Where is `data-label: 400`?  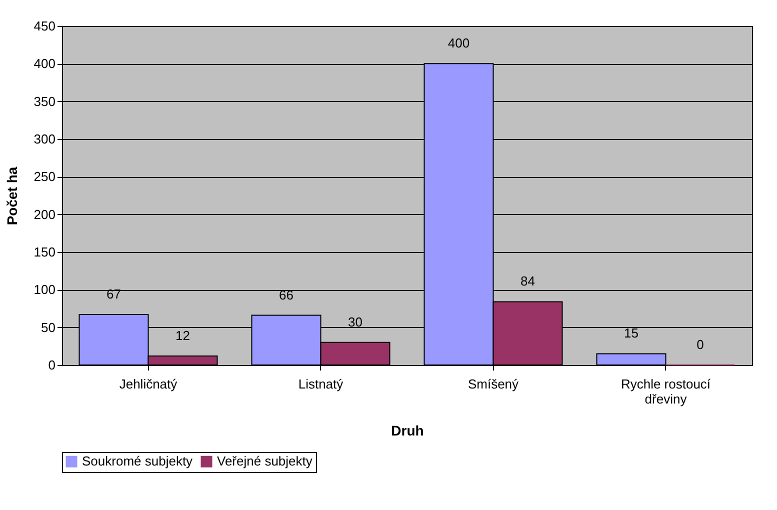 data-label: 400 is located at coordinates (459, 43).